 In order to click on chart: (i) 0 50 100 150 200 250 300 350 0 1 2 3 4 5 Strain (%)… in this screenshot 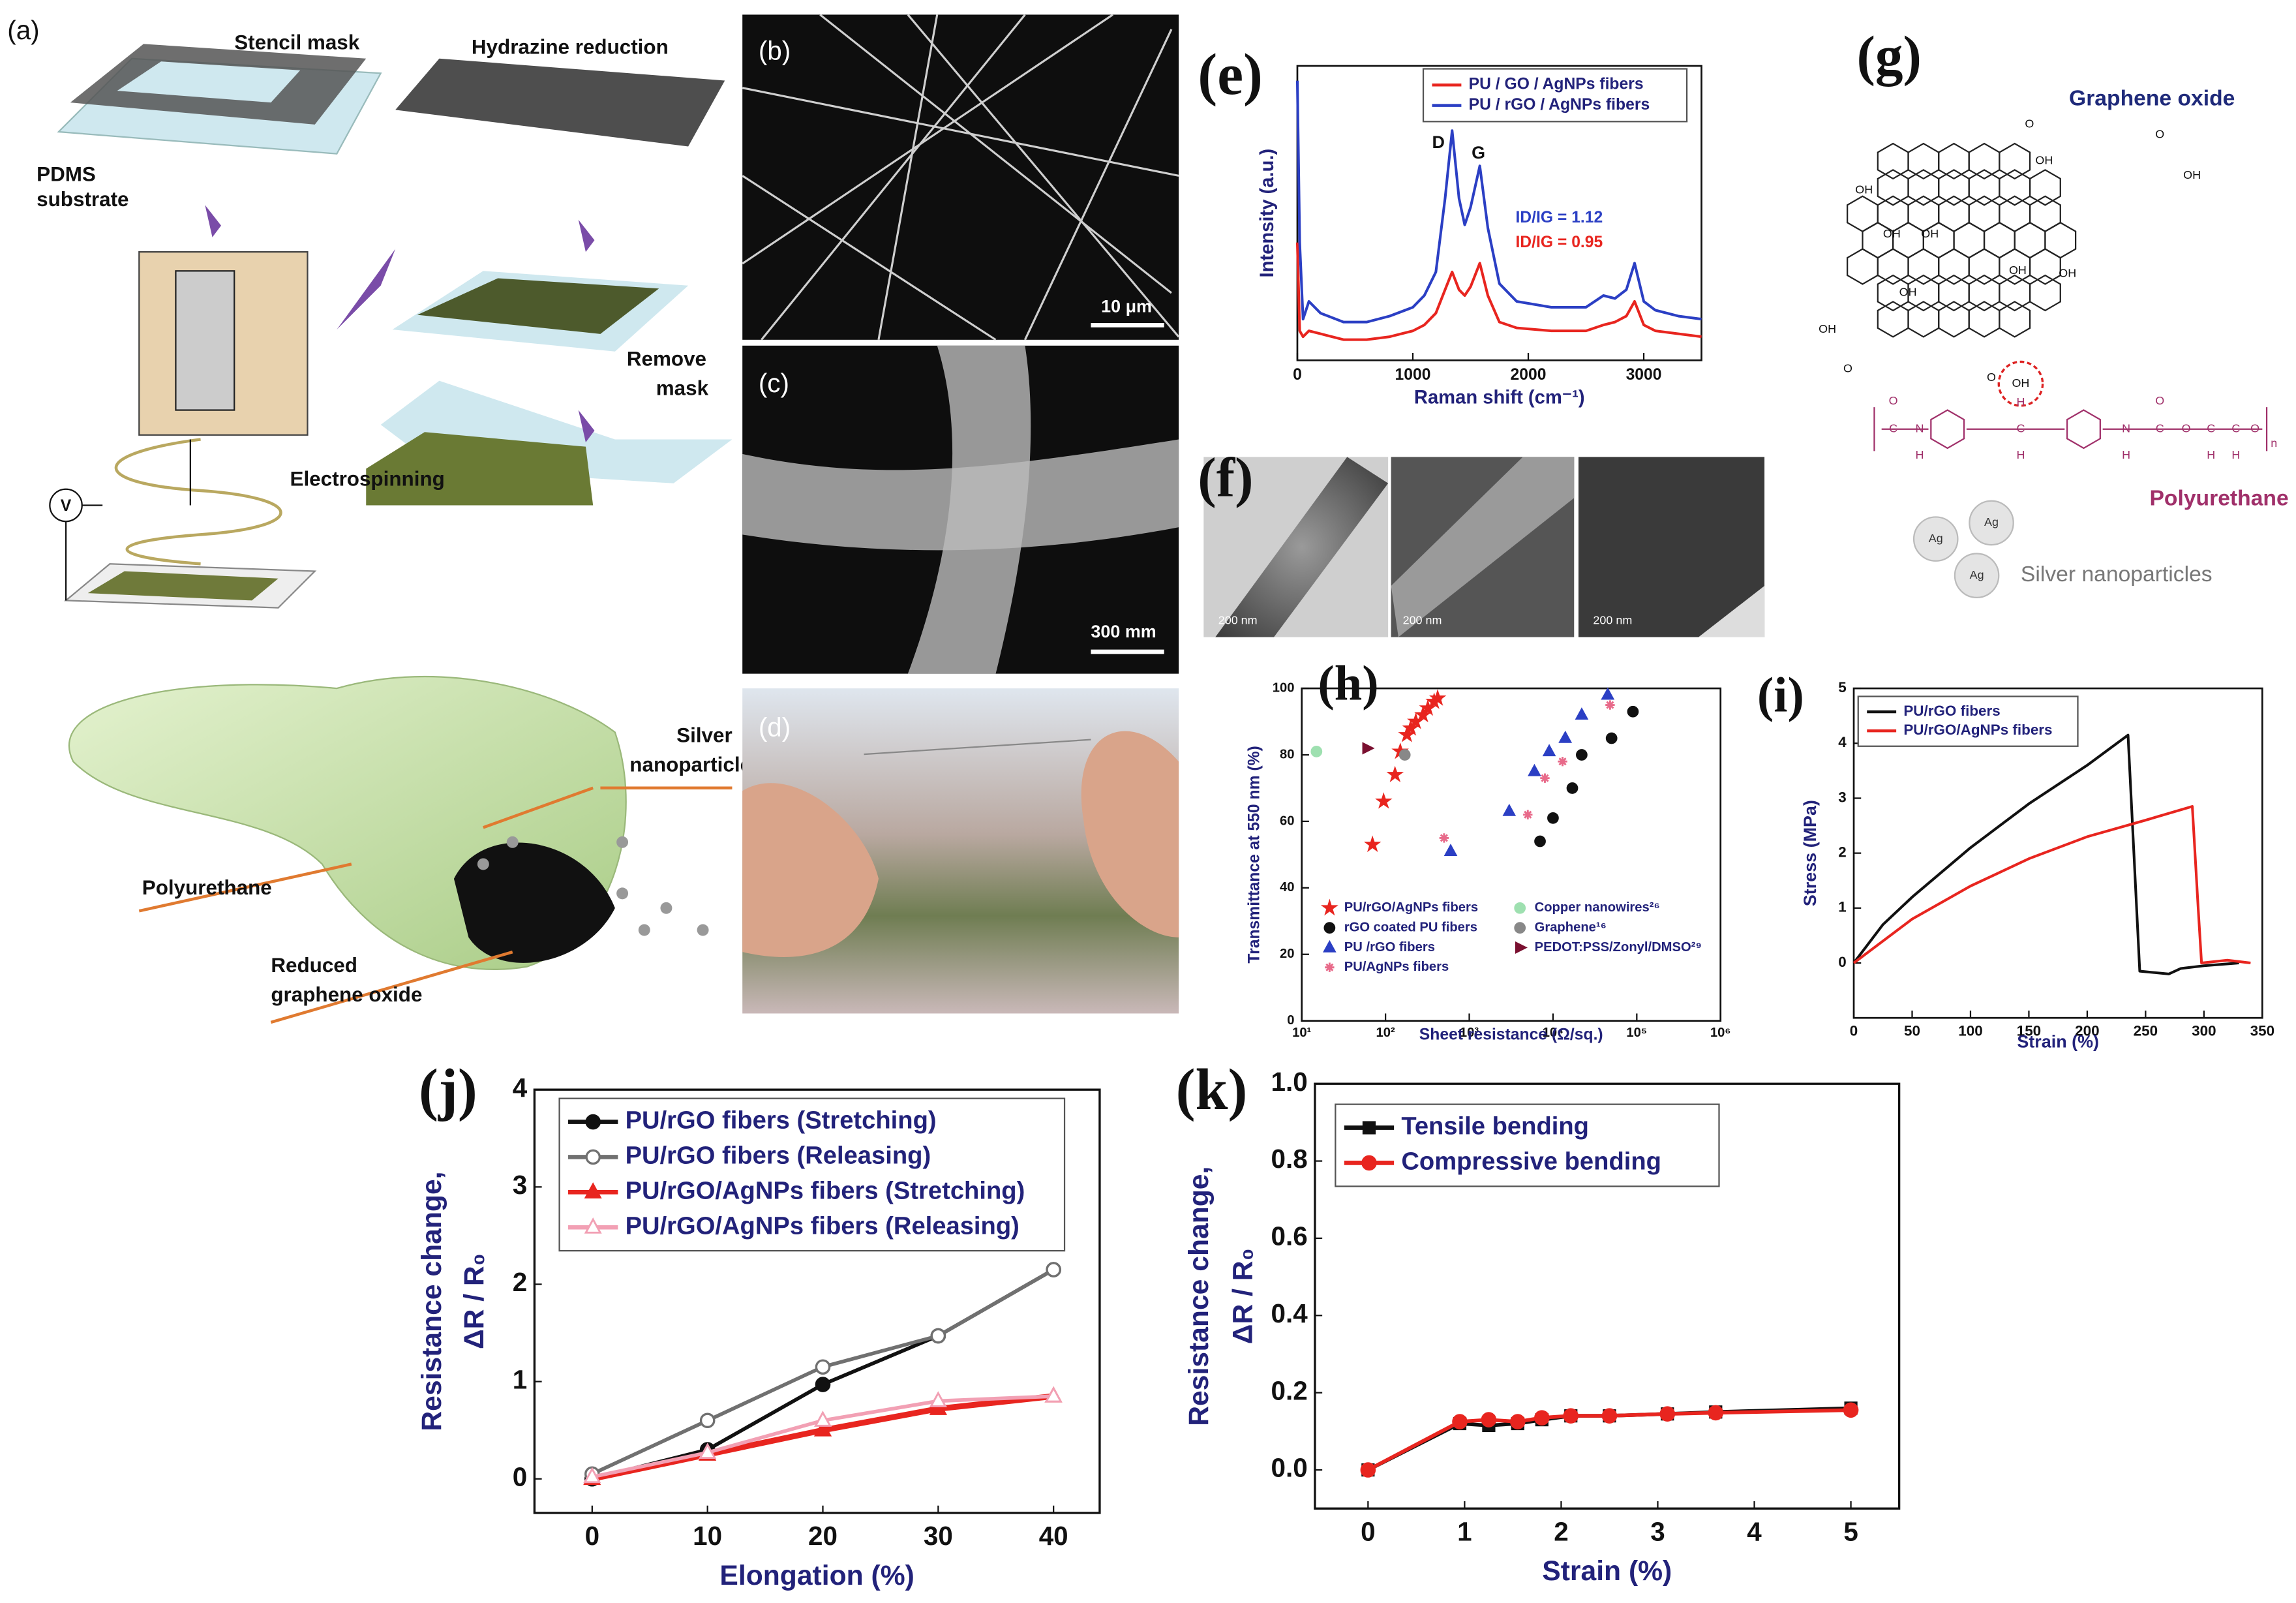, I will do `click(2015, 859)`.